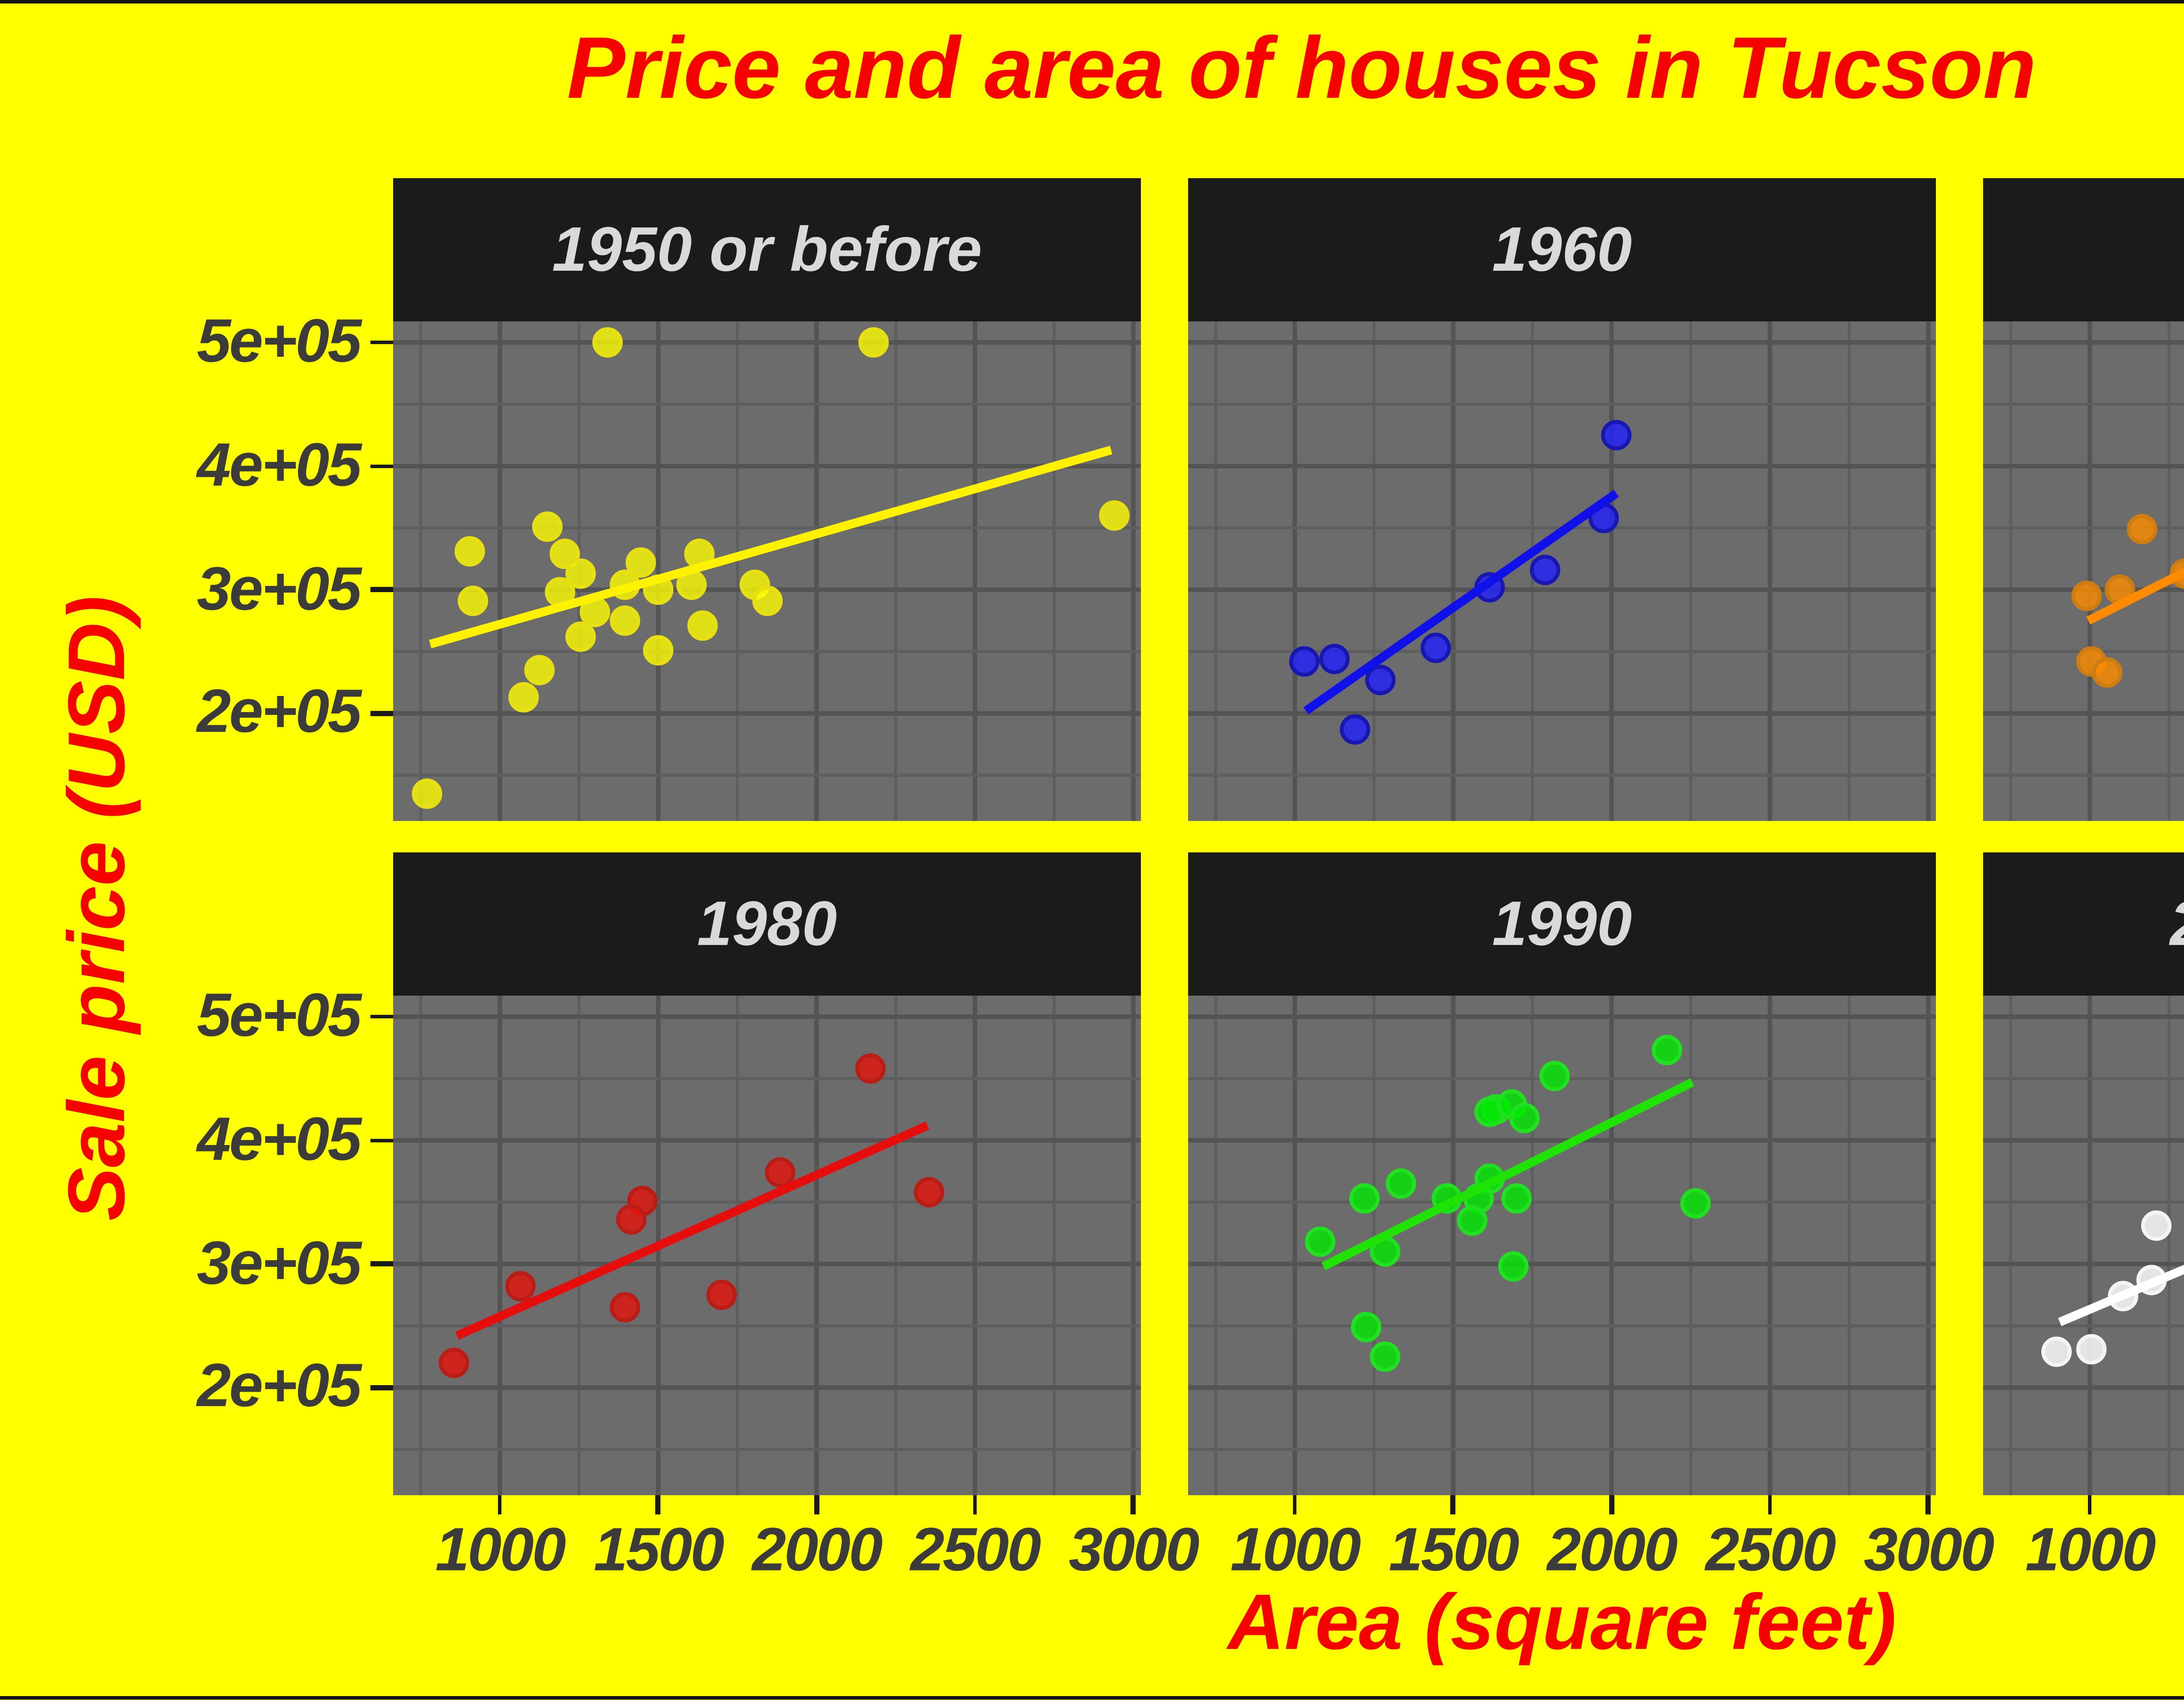  I want to click on scatter-panel-1970, so click(2083, 571).